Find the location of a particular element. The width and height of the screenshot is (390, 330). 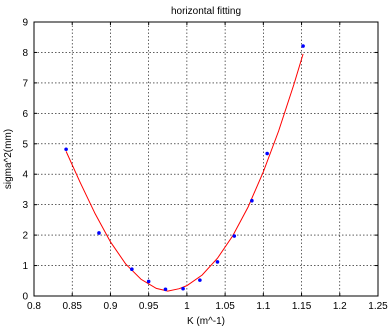

x-tick-label: 1.05 is located at coordinates (225, 306).